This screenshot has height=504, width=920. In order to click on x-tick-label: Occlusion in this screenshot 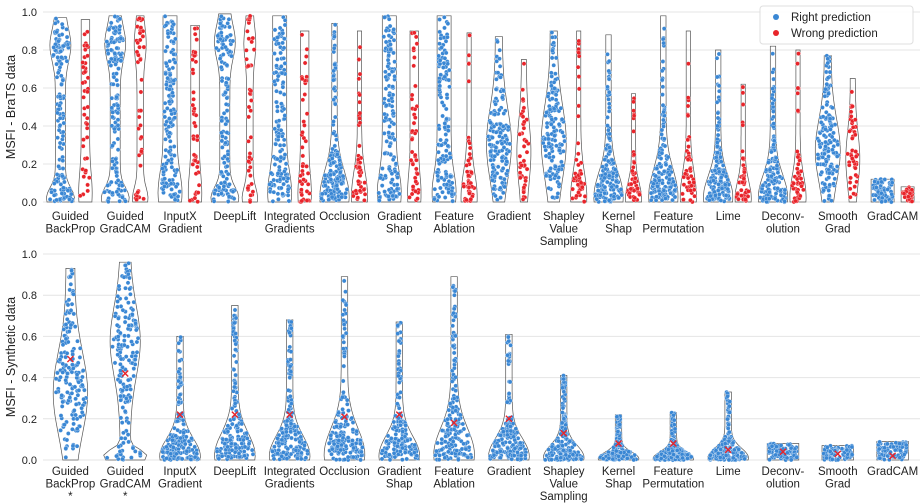, I will do `click(344, 217)`.